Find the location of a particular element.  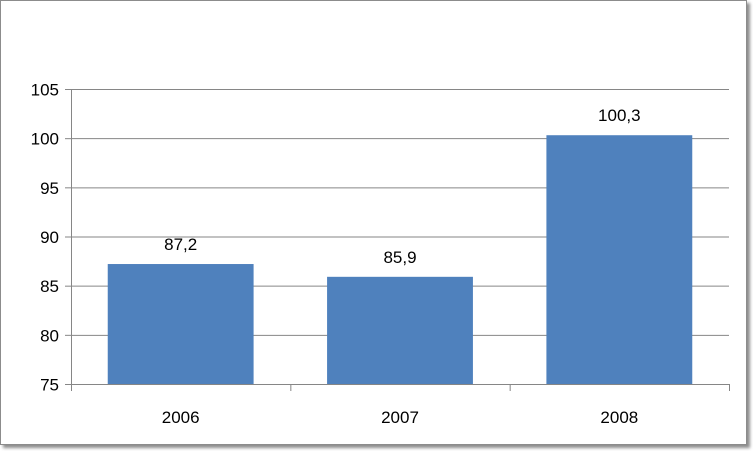

bar-2008 is located at coordinates (619, 259).